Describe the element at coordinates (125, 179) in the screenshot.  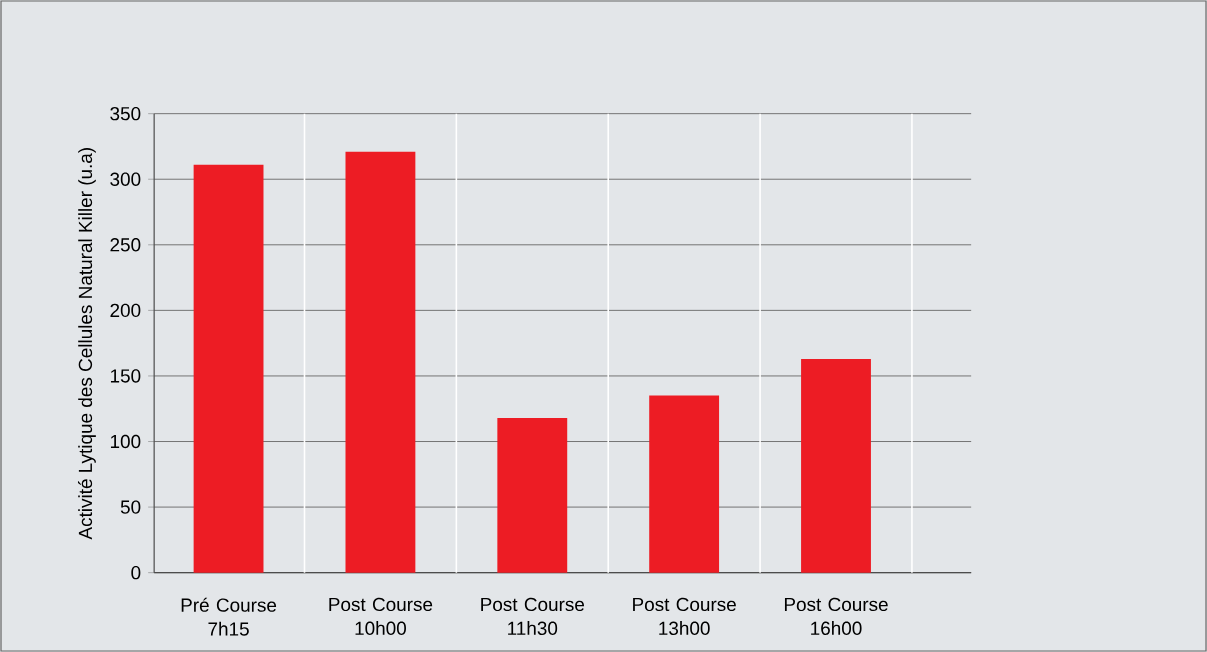
I see `y-tick-label: 300` at that location.